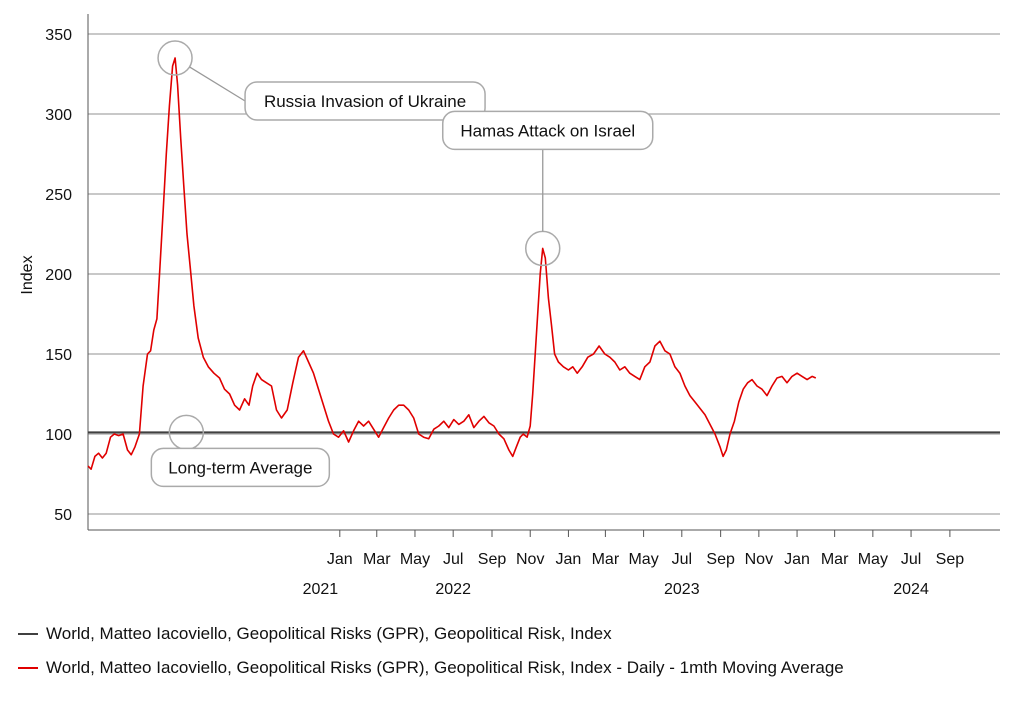 The width and height of the screenshot is (1022, 710). I want to click on annotation-label: Long-term Average, so click(240, 467).